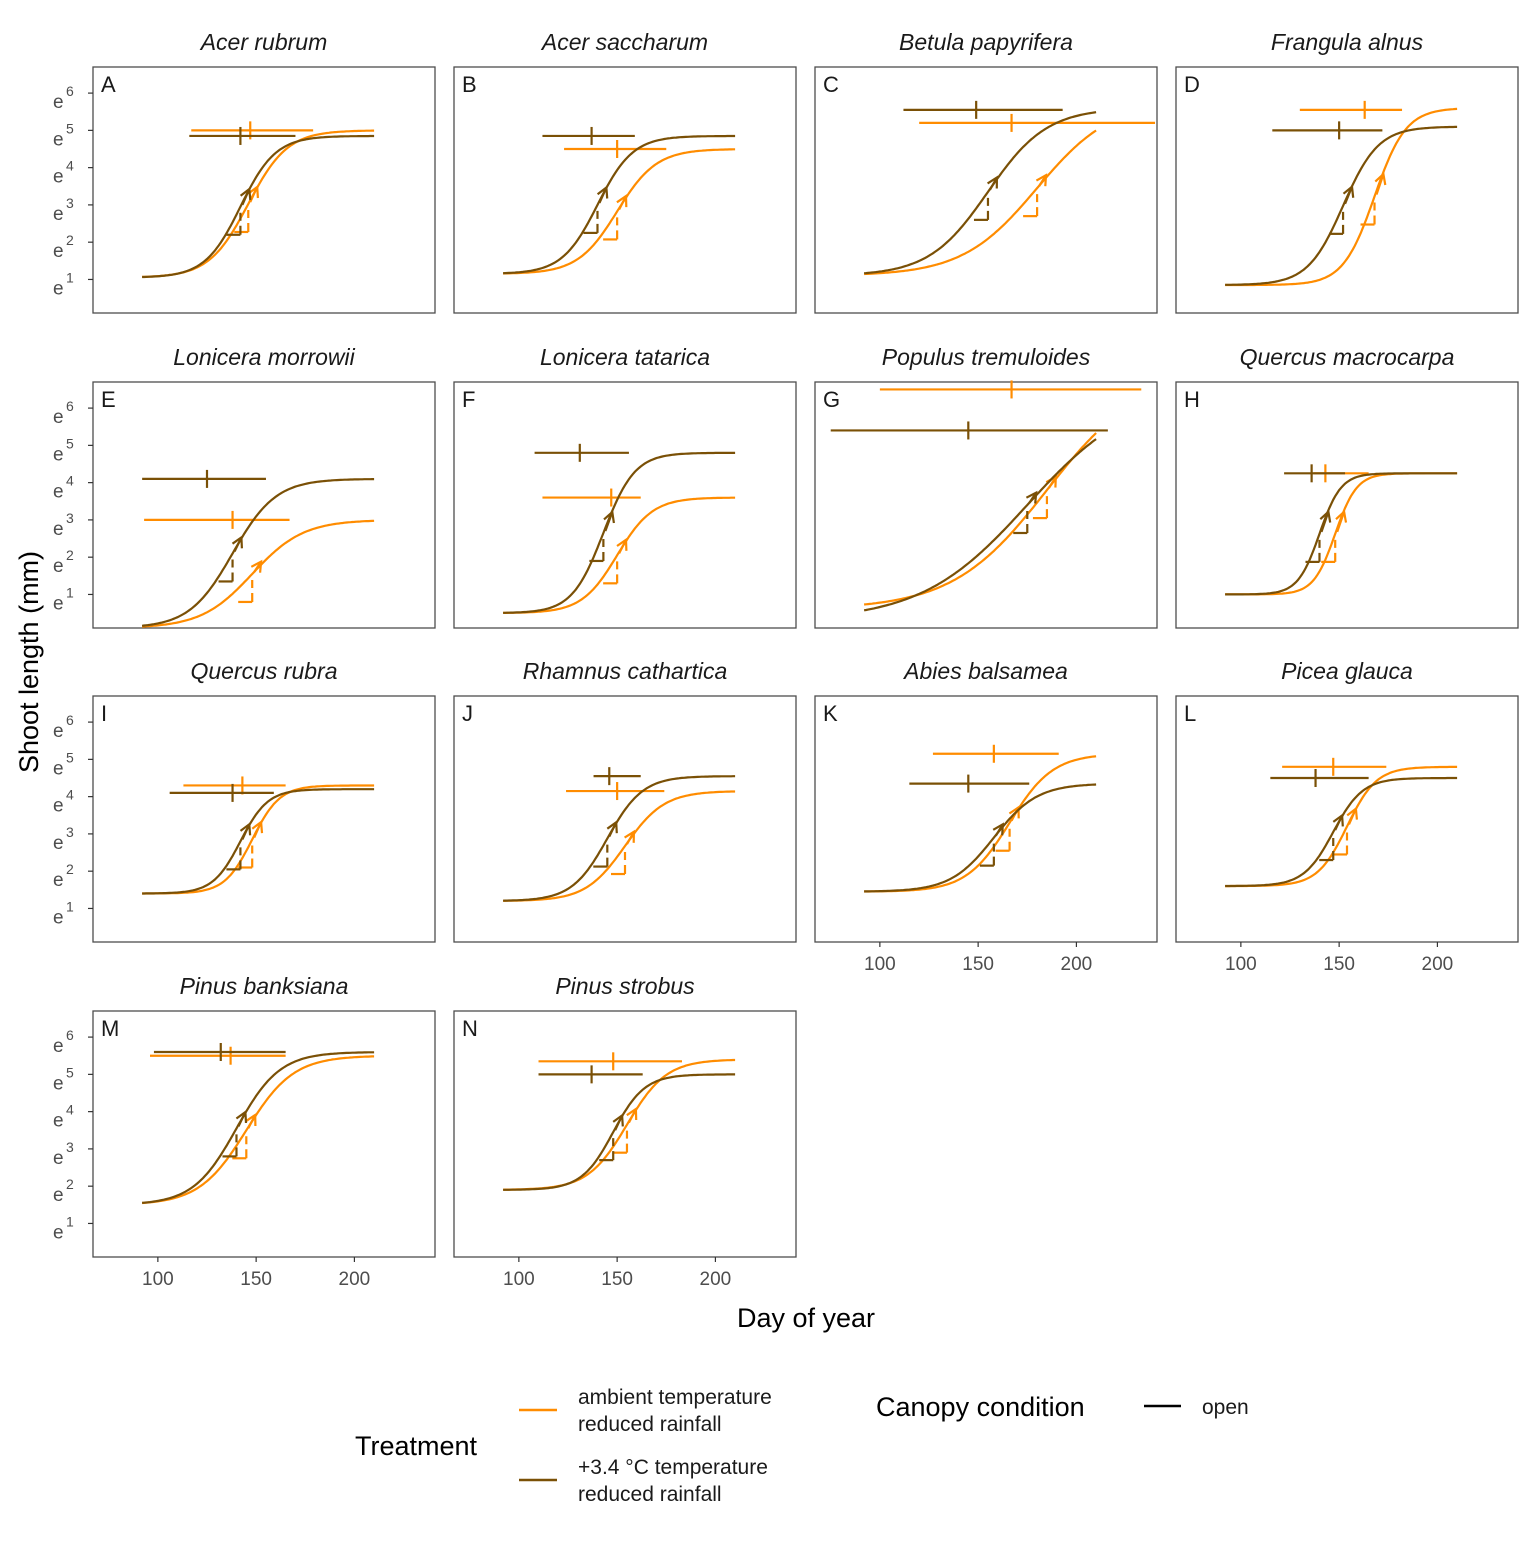 This screenshot has height=1541, width=1536. What do you see at coordinates (264, 986) in the screenshot?
I see `facet-title: Pinus banksiana` at bounding box center [264, 986].